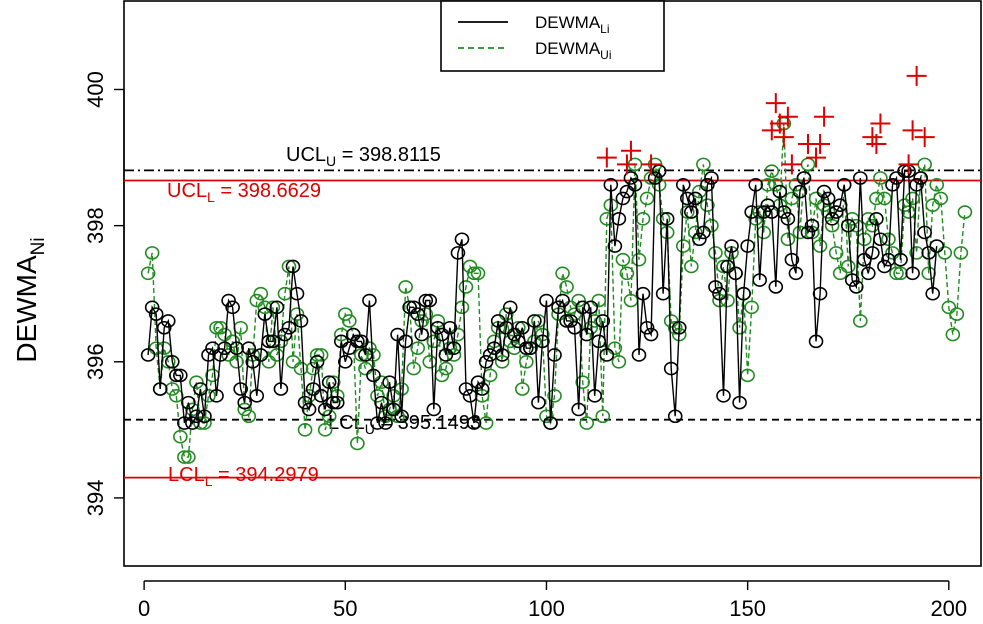 The width and height of the screenshot is (983, 624). I want to click on legend: DEWMALi DEWMAUi, so click(552, 36).